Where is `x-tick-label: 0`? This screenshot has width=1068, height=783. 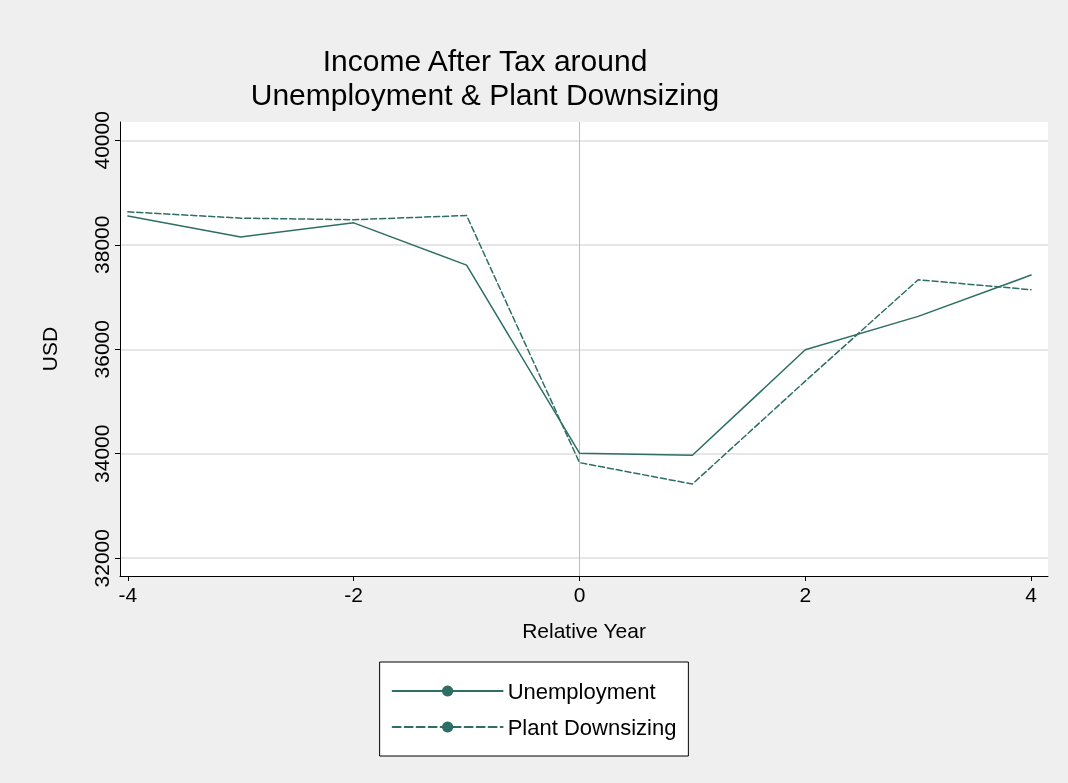
x-tick-label: 0 is located at coordinates (579, 594).